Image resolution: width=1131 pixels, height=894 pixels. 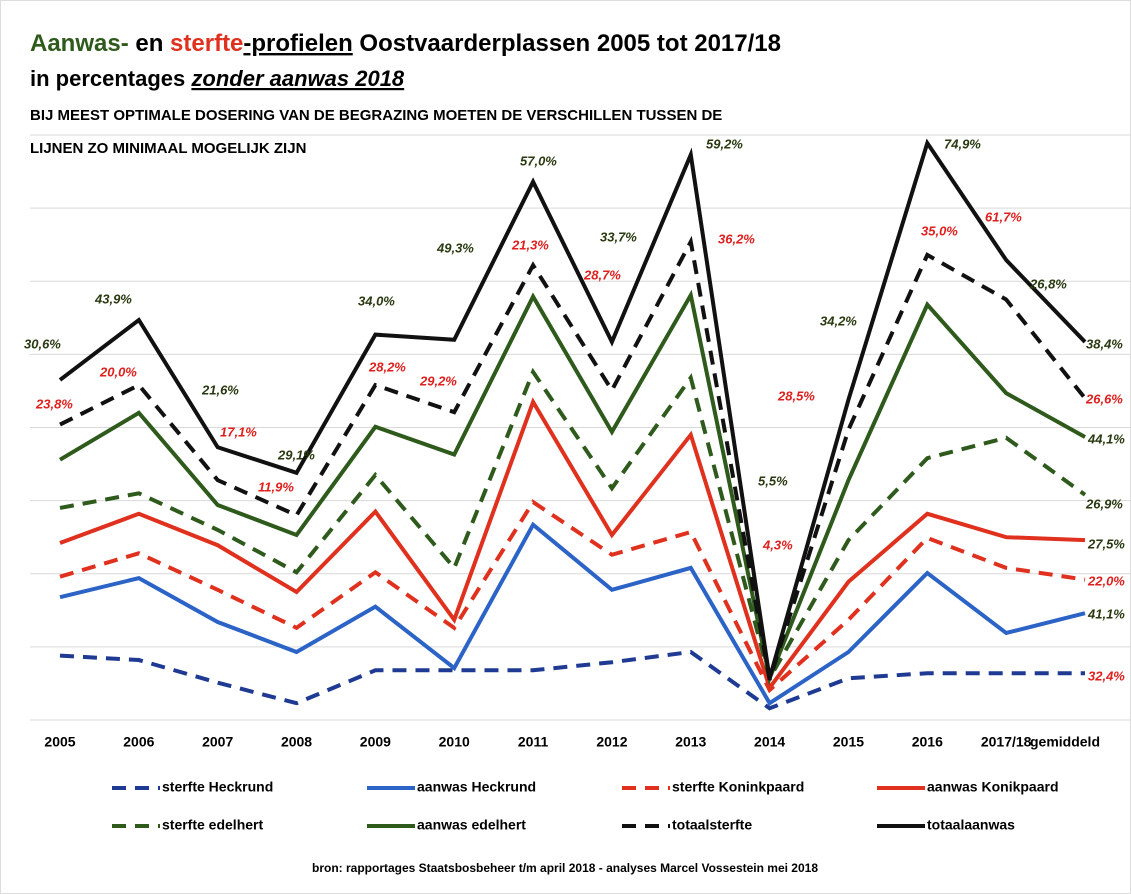 What do you see at coordinates (297, 78) in the screenshot?
I see `title-part: zonder aanwas 2018` at bounding box center [297, 78].